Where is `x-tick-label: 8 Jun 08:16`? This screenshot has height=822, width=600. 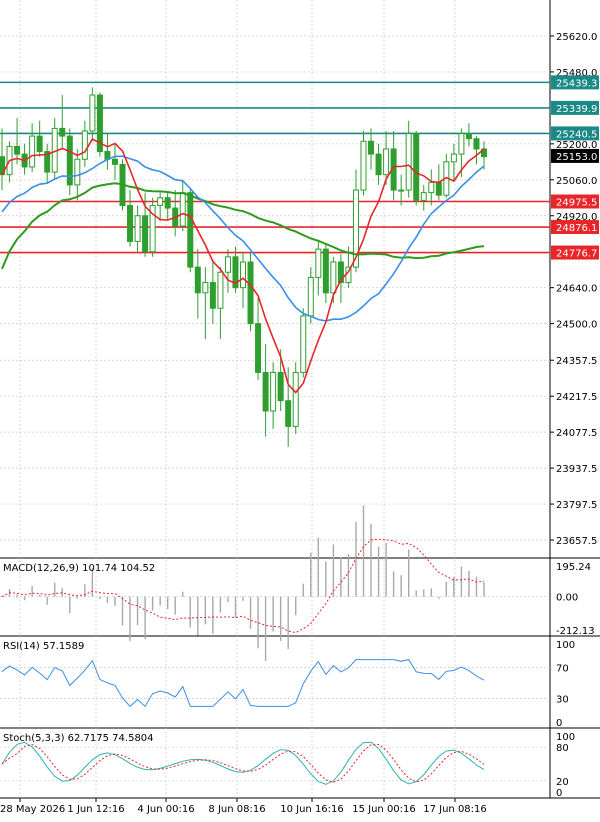
x-tick-label: 8 Jun 08:16 is located at coordinates (236, 809).